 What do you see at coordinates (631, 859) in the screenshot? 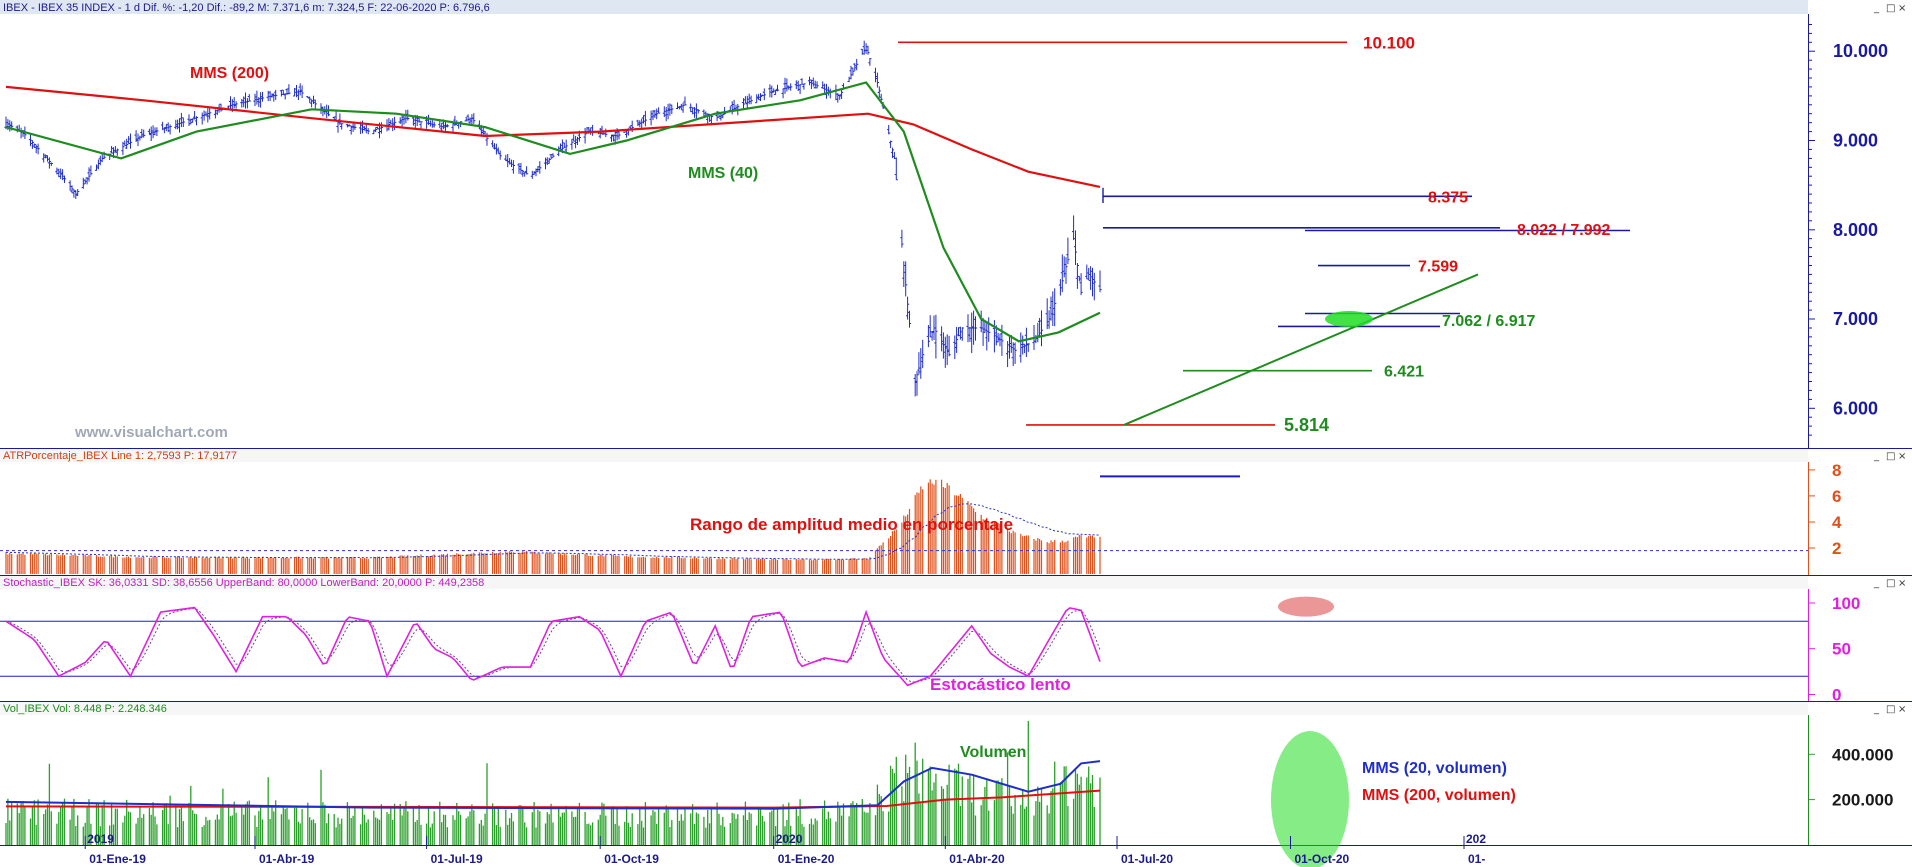
I see `time-tick-label: 01-Oct-19` at bounding box center [631, 859].